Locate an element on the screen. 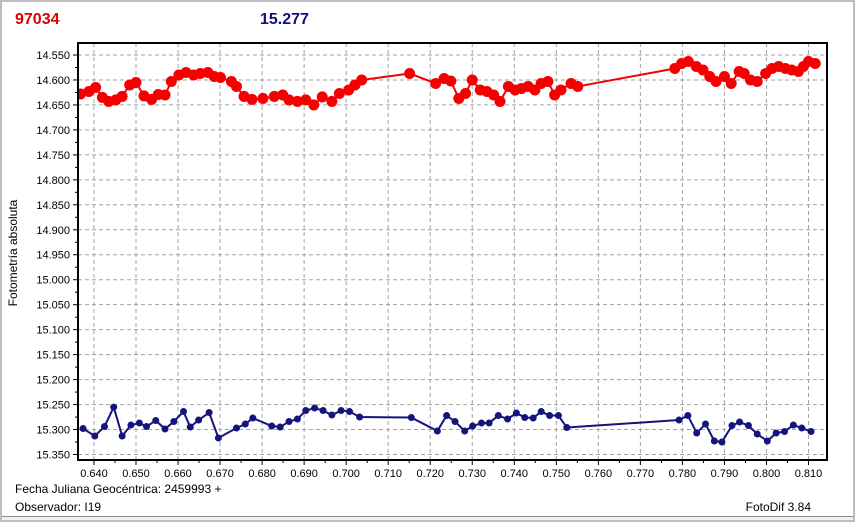 This screenshot has height=522, width=855. y-tick-label: 15.000 is located at coordinates (53, 281).